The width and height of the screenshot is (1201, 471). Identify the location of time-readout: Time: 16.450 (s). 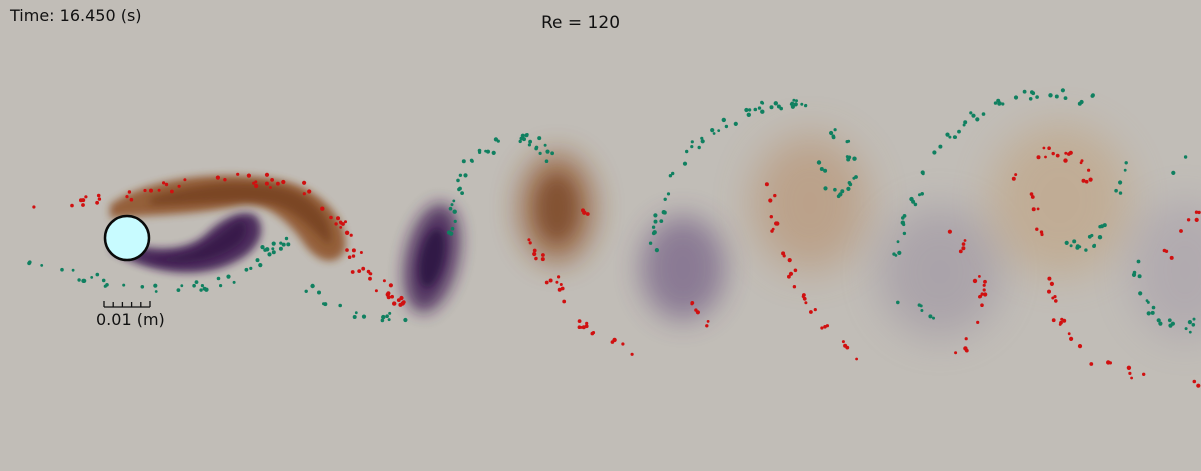
(76, 15).